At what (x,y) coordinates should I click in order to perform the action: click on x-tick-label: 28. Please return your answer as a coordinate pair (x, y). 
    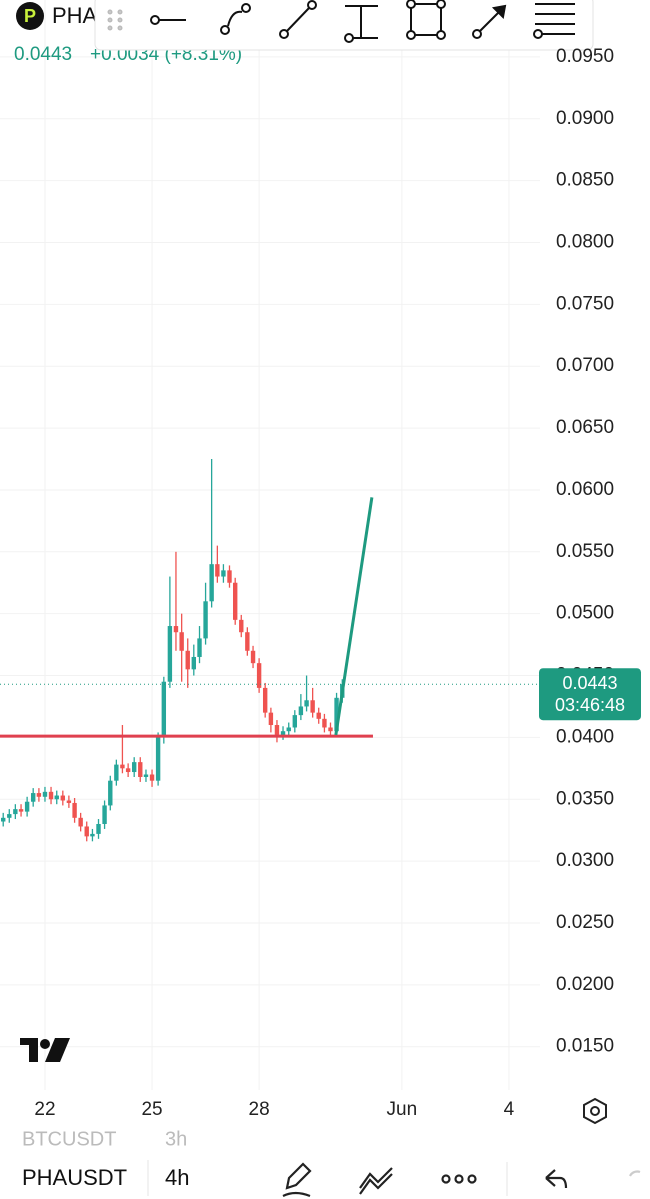
    Looking at the image, I should click on (259, 1109).